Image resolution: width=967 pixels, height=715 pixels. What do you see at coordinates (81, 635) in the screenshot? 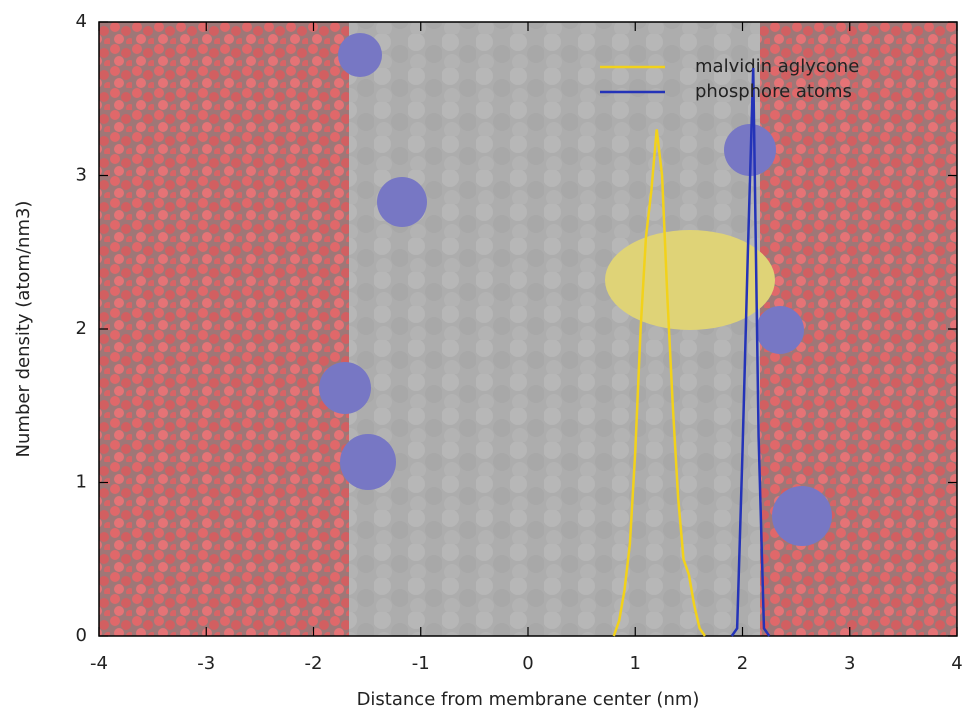
I see `y-tick-label: 0` at bounding box center [81, 635].